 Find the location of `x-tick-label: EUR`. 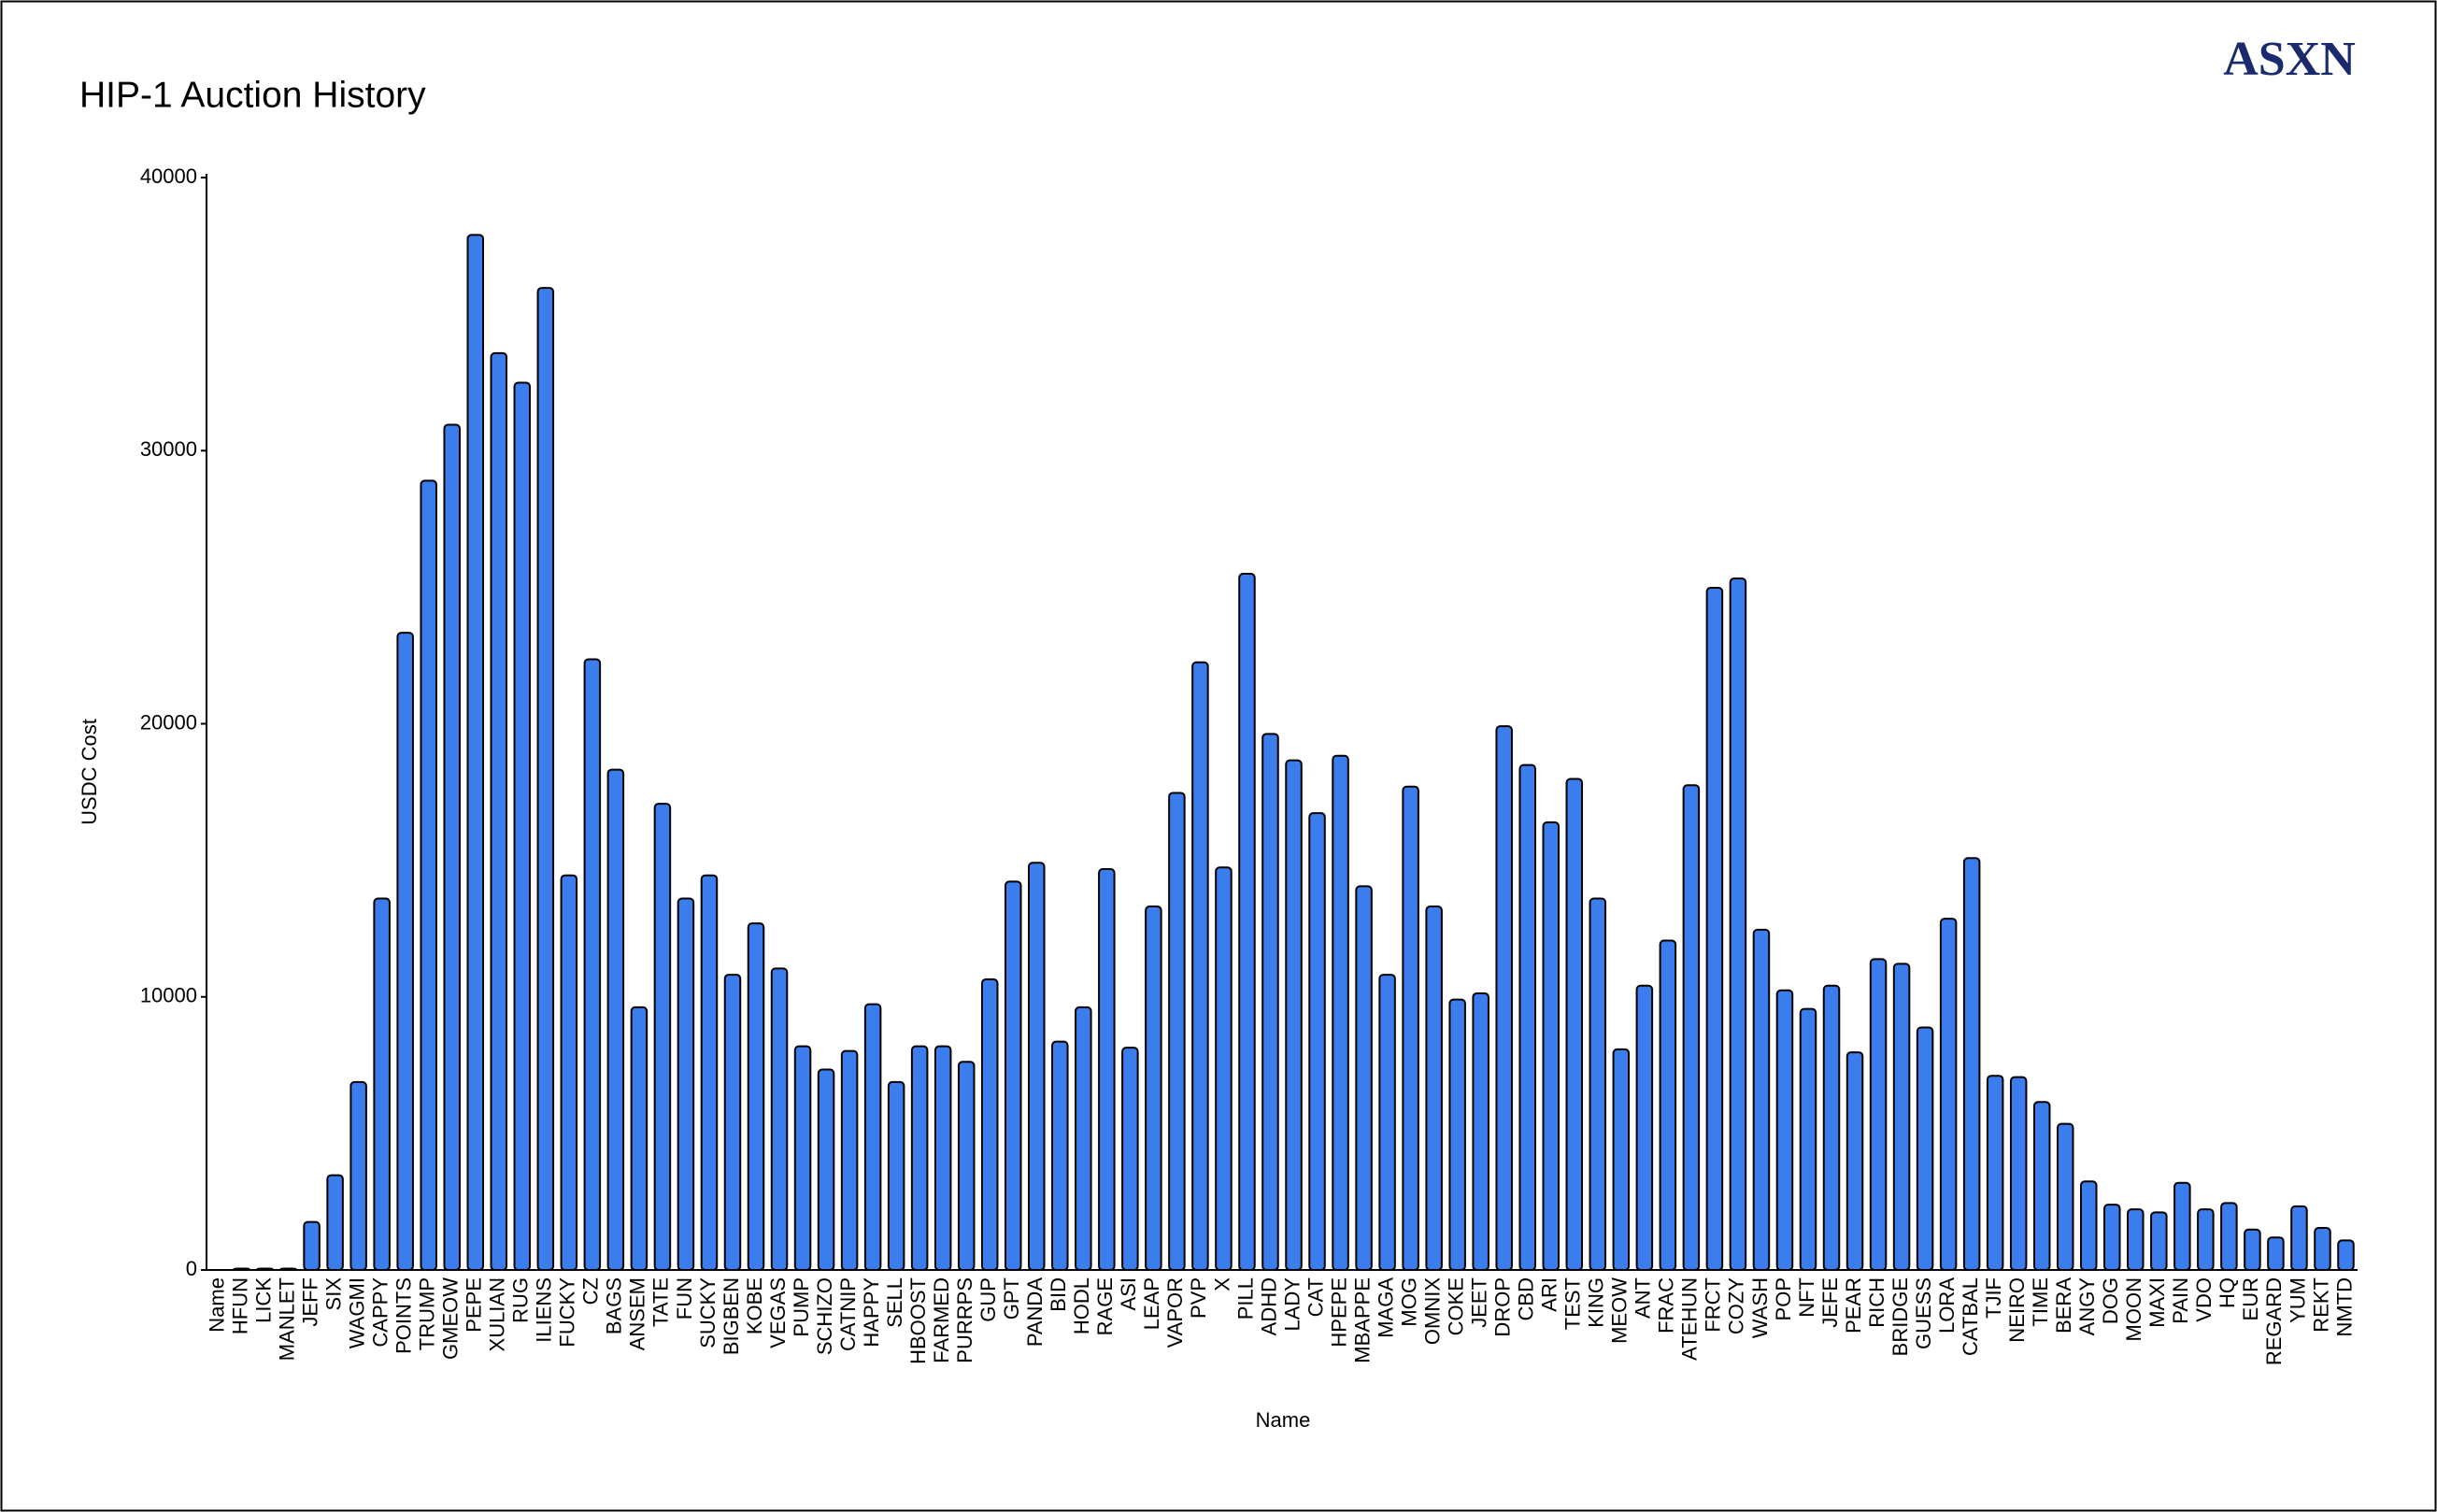

x-tick-label: EUR is located at coordinates (2250, 1298).